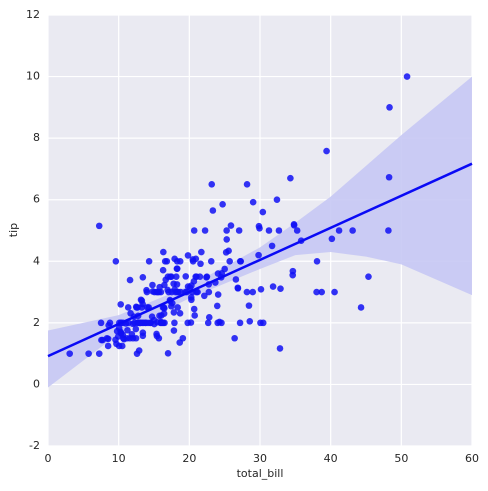 The image size is (488, 491). I want to click on y-tick-label: 4, so click(36, 260).